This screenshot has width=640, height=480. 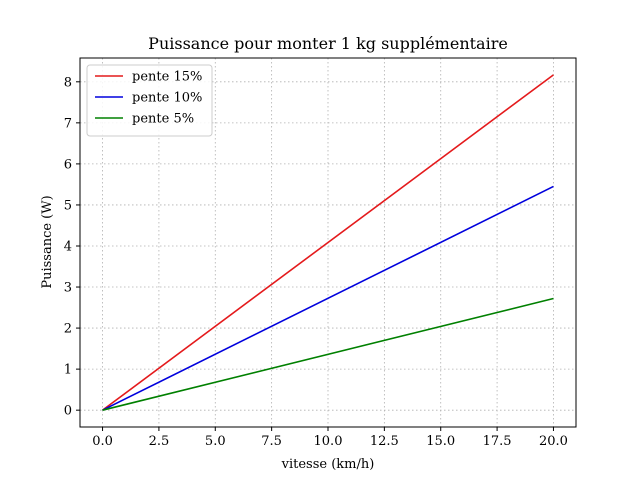 I want to click on x-tick-label: 17.5, so click(x=497, y=441).